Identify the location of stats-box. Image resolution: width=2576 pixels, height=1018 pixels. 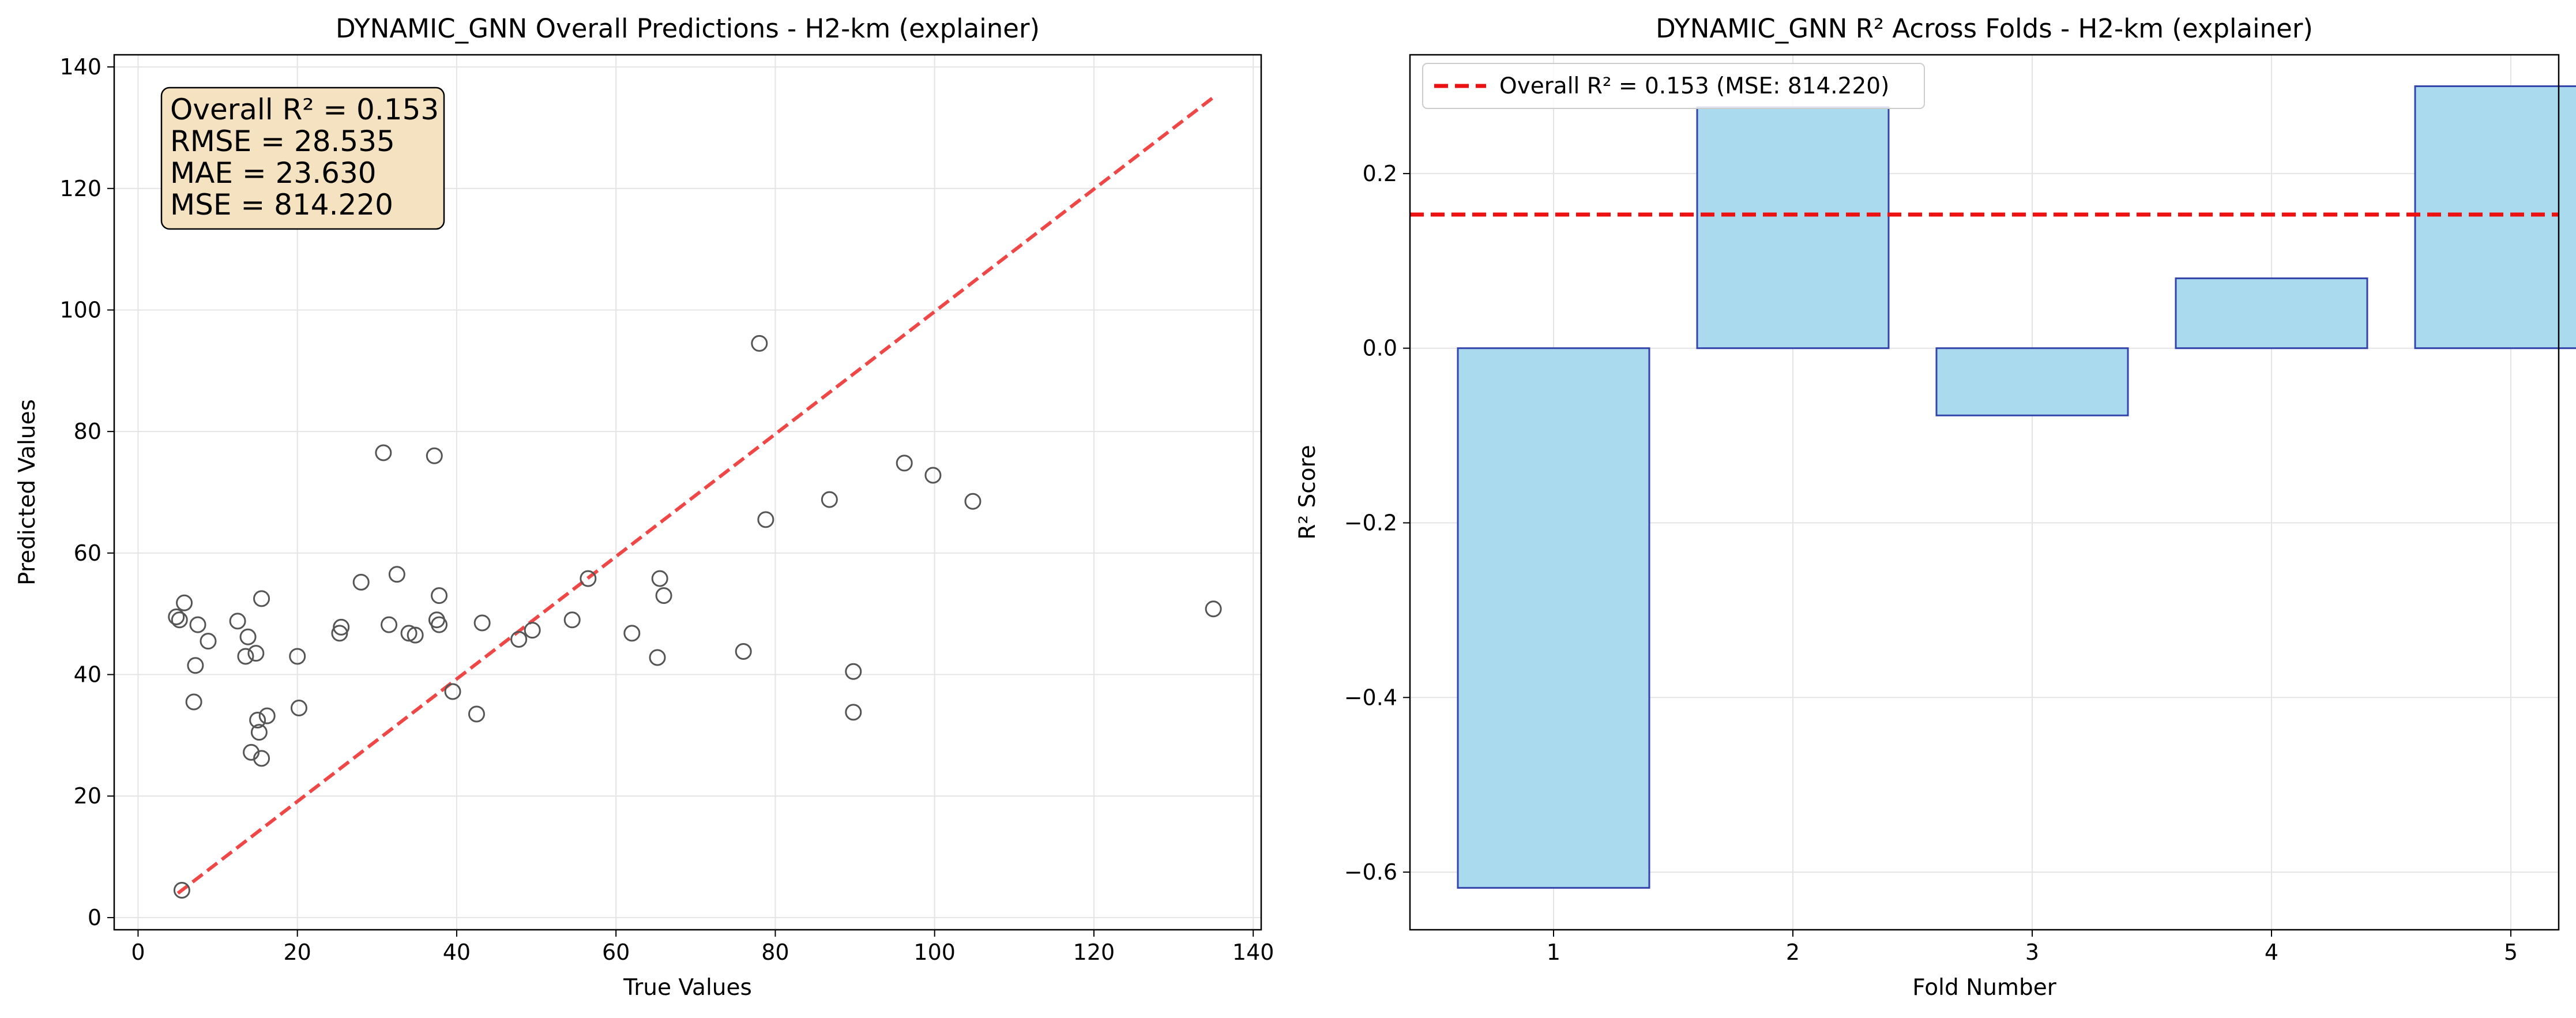
(302, 158).